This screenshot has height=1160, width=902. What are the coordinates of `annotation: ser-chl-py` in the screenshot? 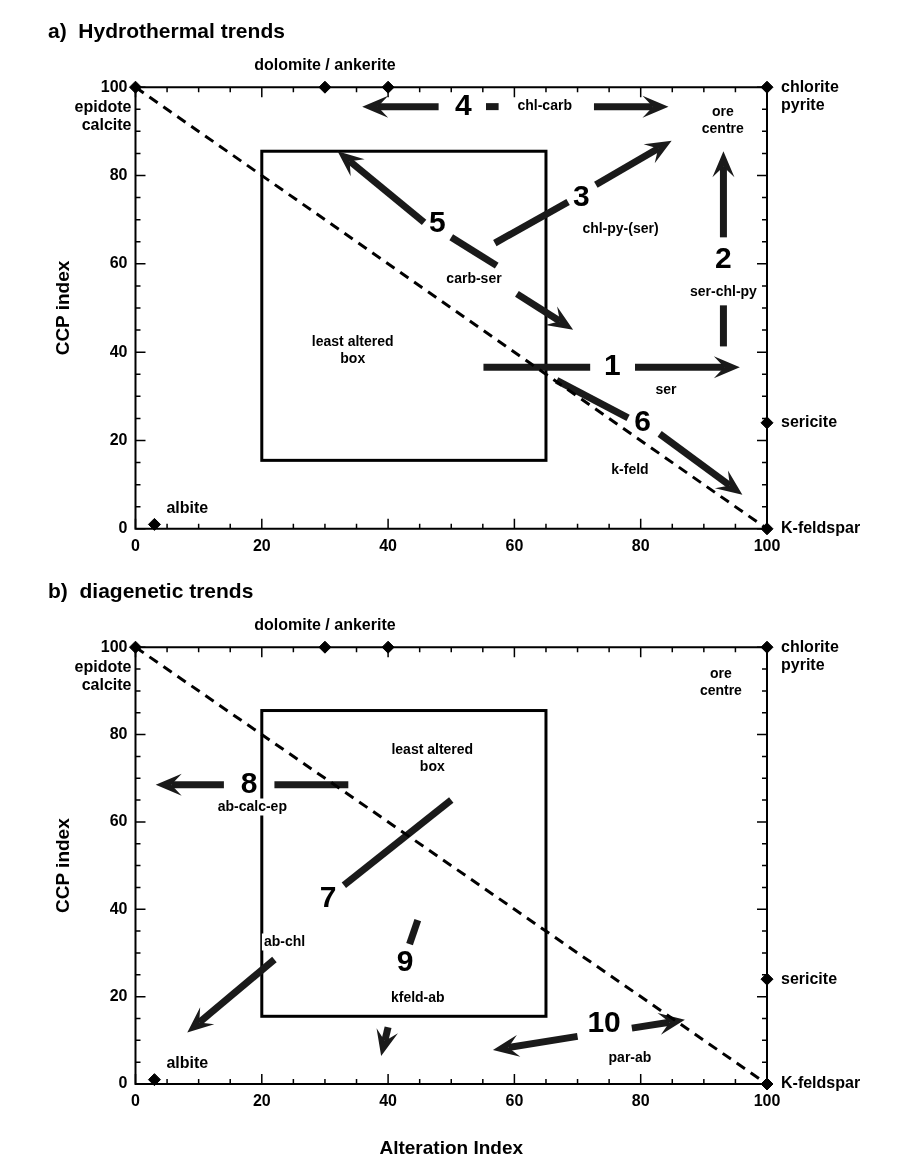 It's located at (723, 290).